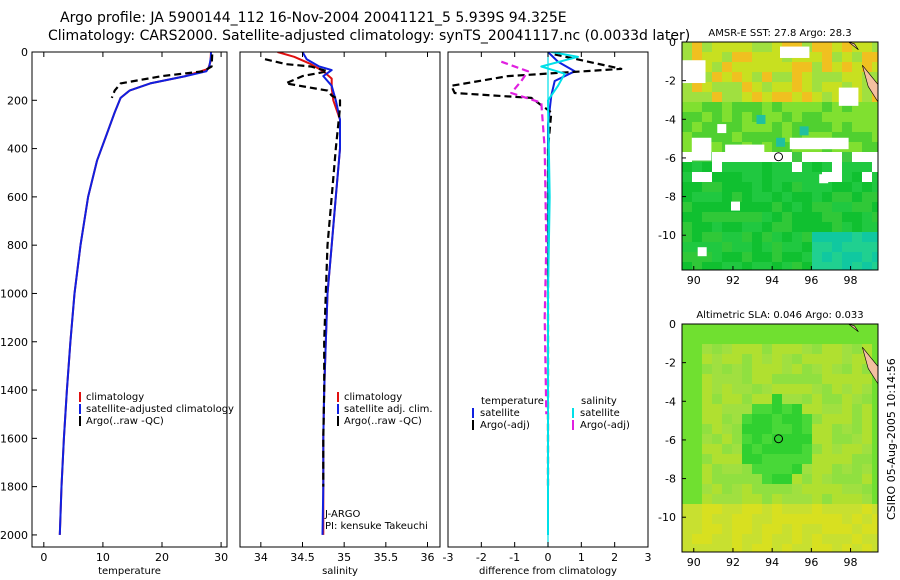 The height and width of the screenshot is (580, 900). I want to click on argo-location-marker, so click(779, 157).